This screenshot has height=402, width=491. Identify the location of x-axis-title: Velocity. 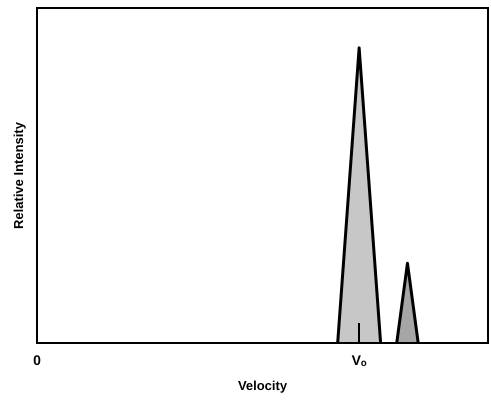
(263, 385).